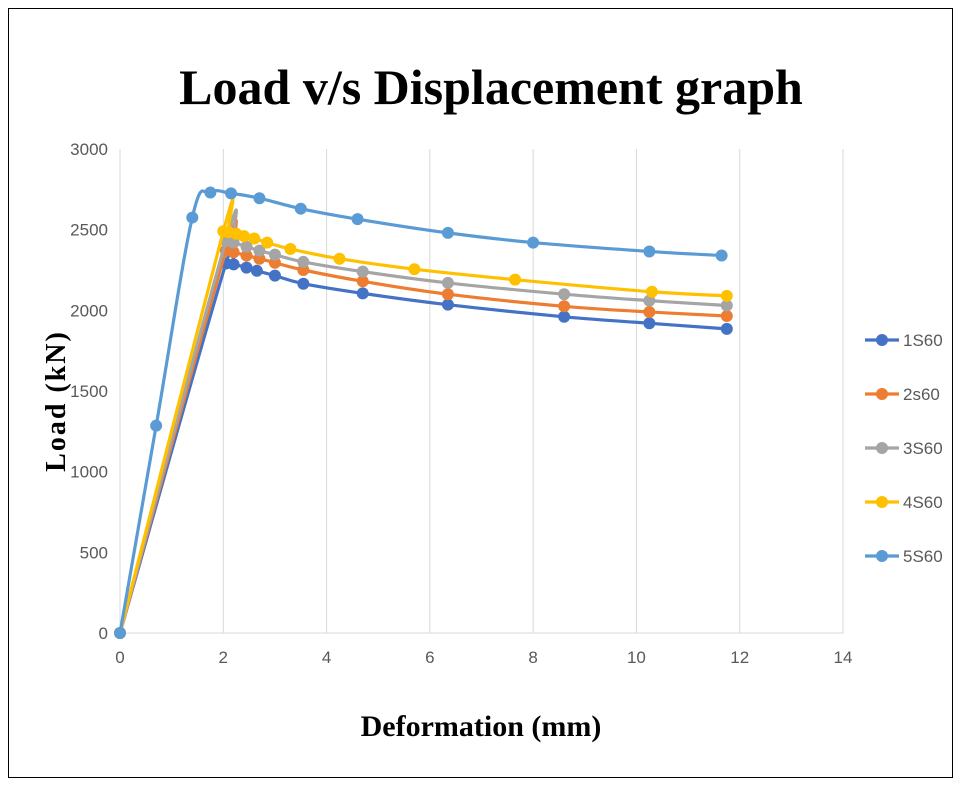  What do you see at coordinates (843, 657) in the screenshot?
I see `x-tick-label: 14` at bounding box center [843, 657].